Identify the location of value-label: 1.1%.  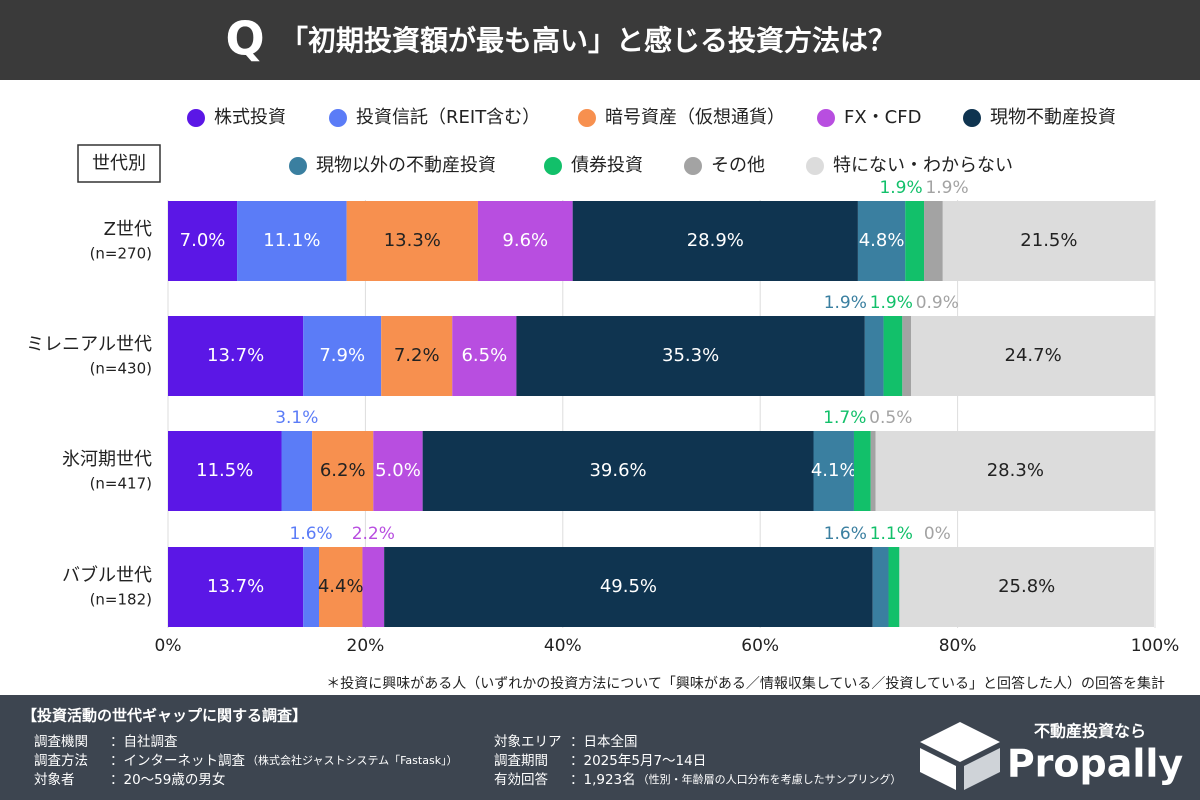
(891, 534).